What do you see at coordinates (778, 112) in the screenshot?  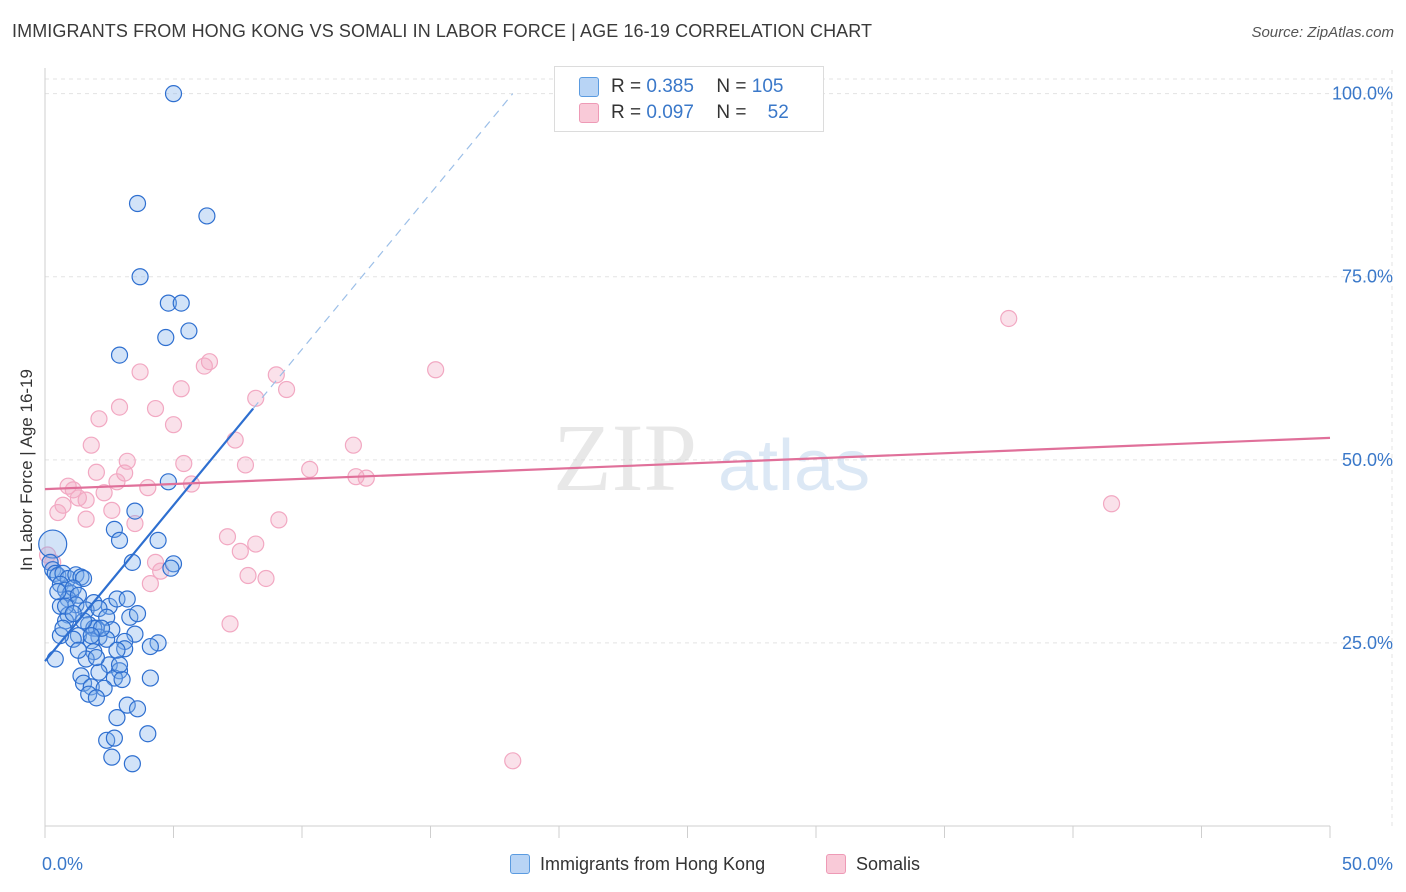 I see `legend-n-value: 52` at bounding box center [778, 112].